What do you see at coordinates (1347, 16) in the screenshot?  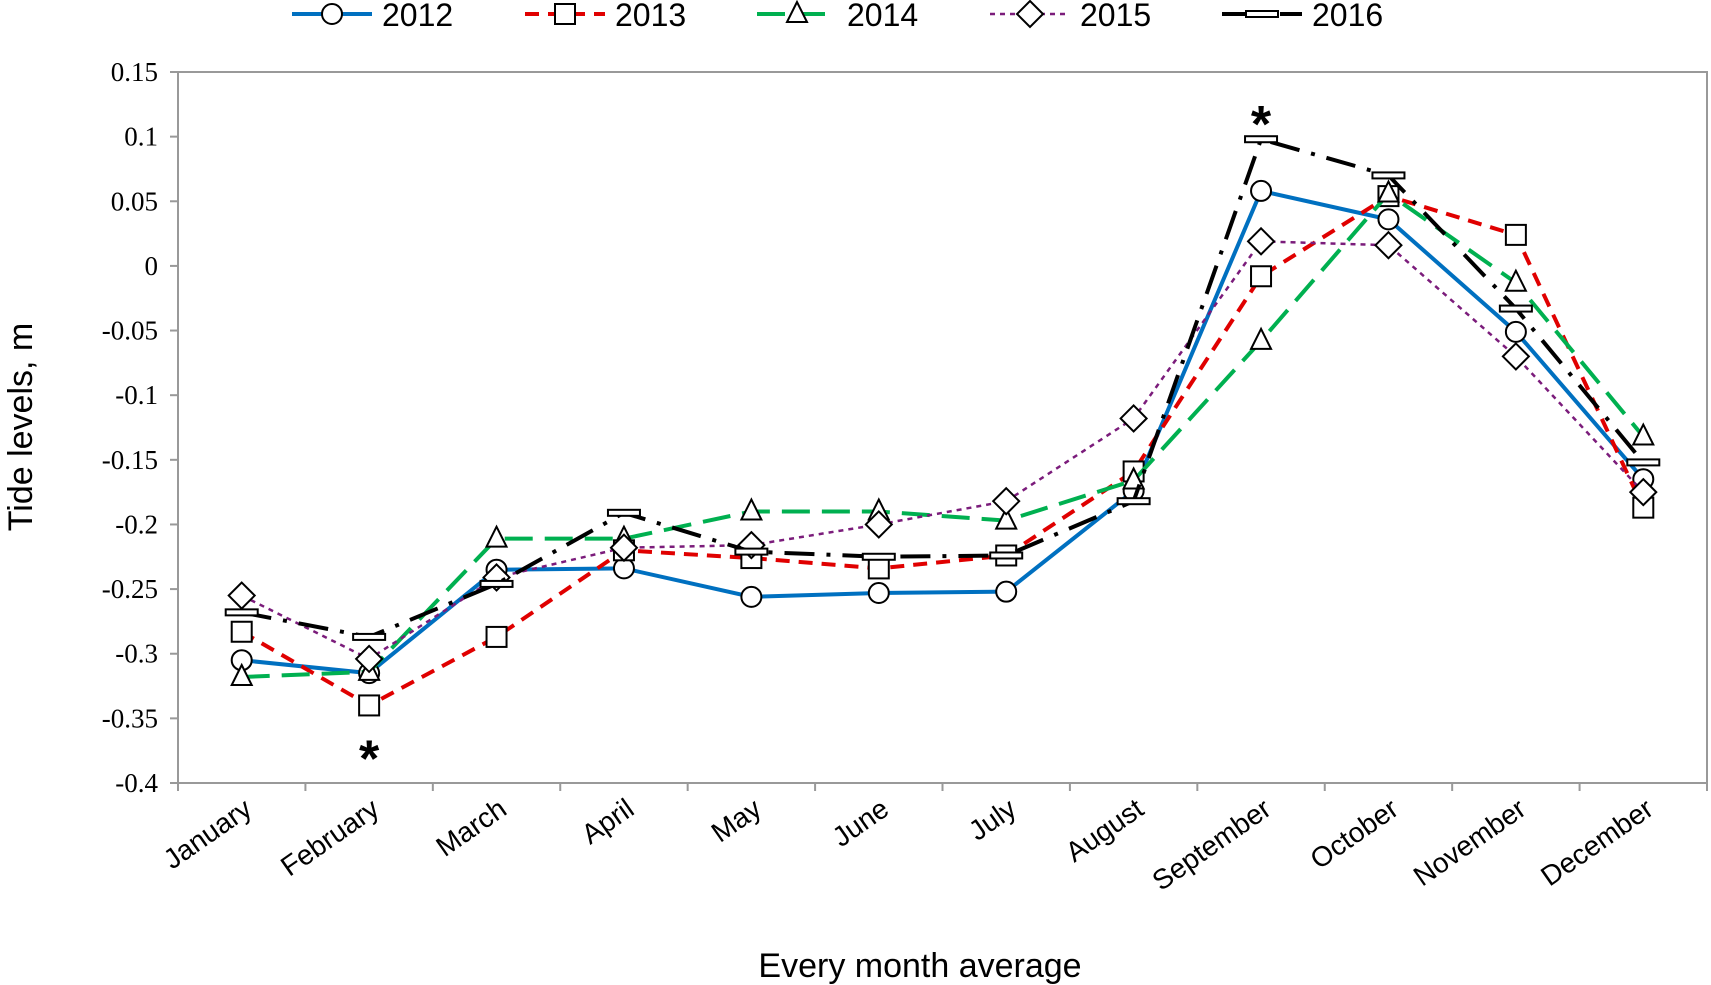 I see `legend-label: 2016` at bounding box center [1347, 16].